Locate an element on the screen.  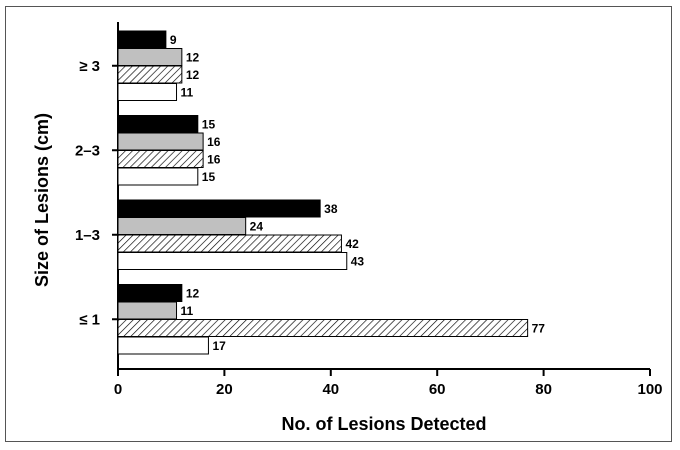
y-tick-label: ≤ 1 is located at coordinates (89, 319).